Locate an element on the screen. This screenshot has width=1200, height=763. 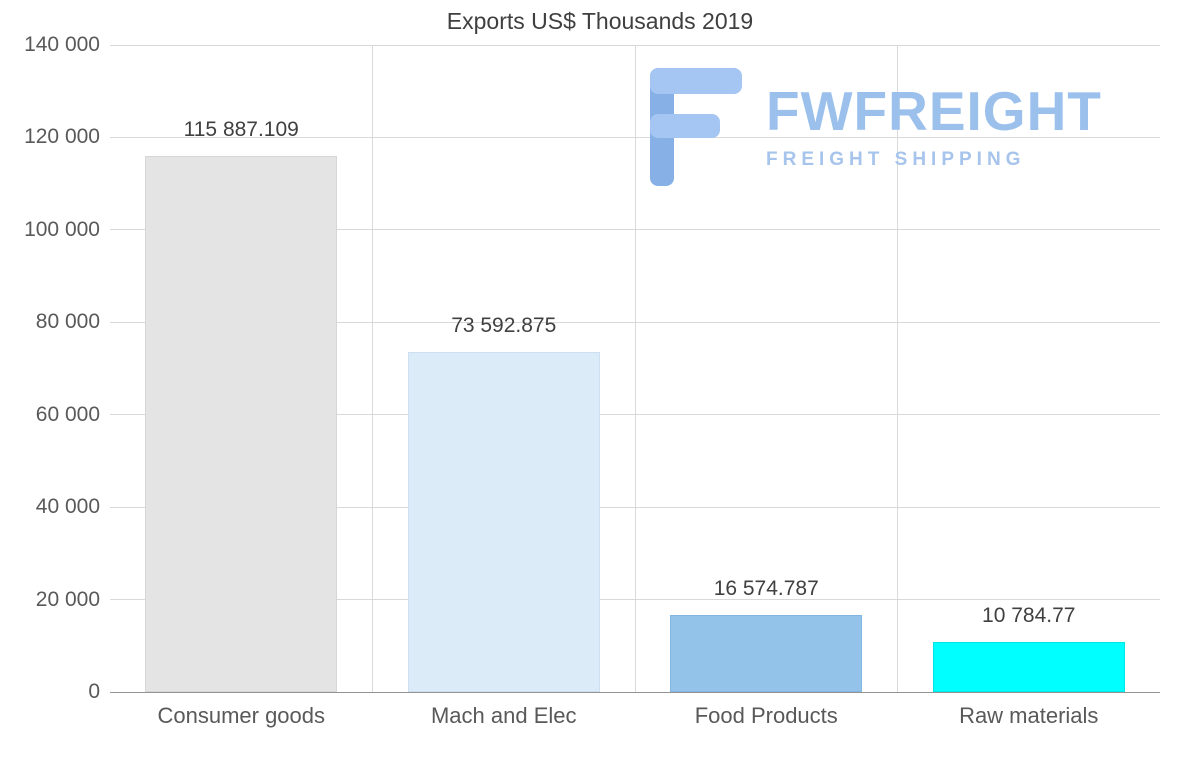
y-tick-label: 140 000 is located at coordinates (62, 44).